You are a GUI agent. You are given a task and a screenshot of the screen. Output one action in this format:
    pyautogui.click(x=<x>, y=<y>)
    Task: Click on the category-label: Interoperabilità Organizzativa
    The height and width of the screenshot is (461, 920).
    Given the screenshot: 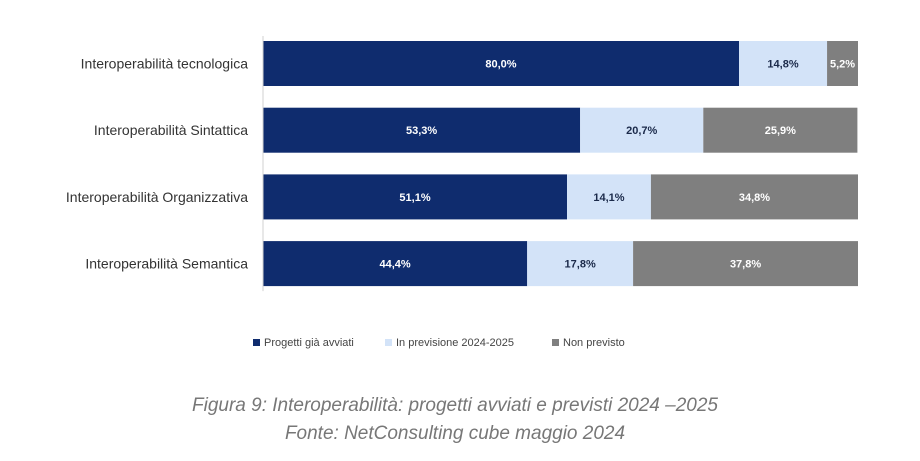 What is the action you would take?
    pyautogui.click(x=157, y=197)
    